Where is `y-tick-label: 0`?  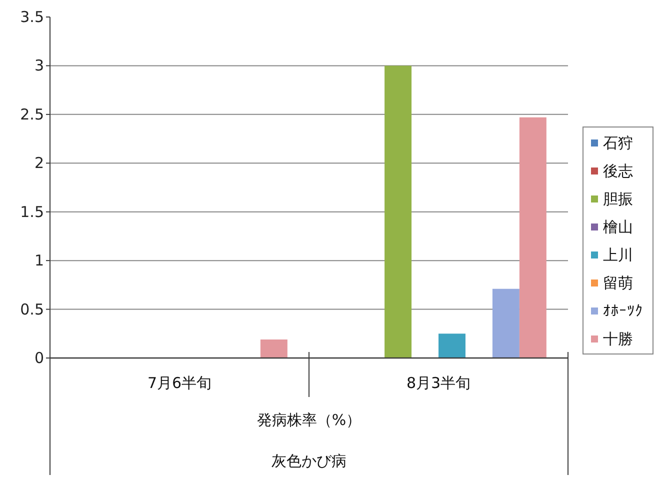 y-tick-label: 0 is located at coordinates (39, 358).